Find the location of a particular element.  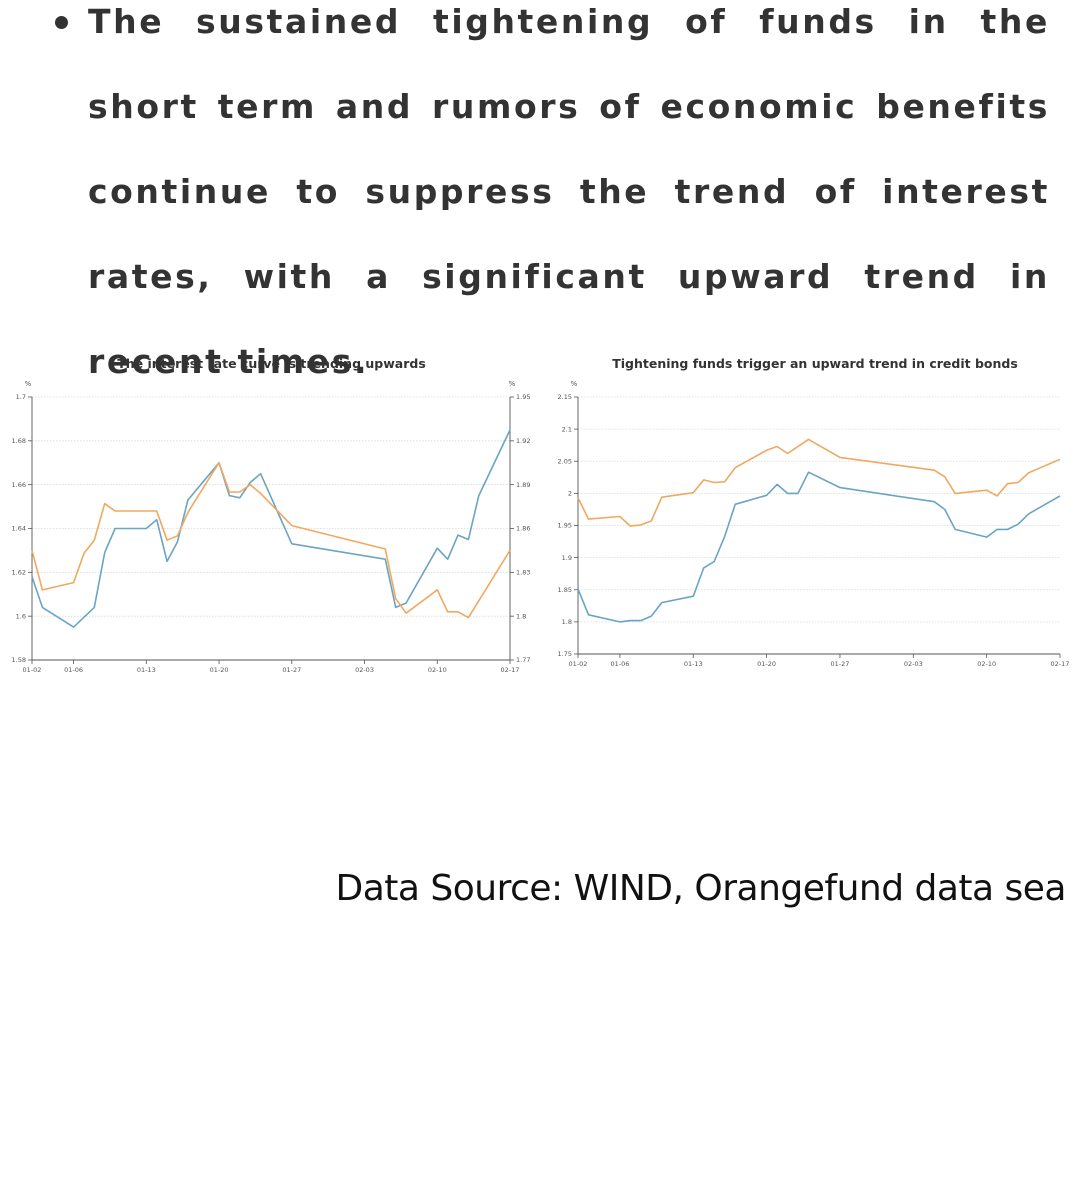

right-axis-unit: % is located at coordinates (512, 384).